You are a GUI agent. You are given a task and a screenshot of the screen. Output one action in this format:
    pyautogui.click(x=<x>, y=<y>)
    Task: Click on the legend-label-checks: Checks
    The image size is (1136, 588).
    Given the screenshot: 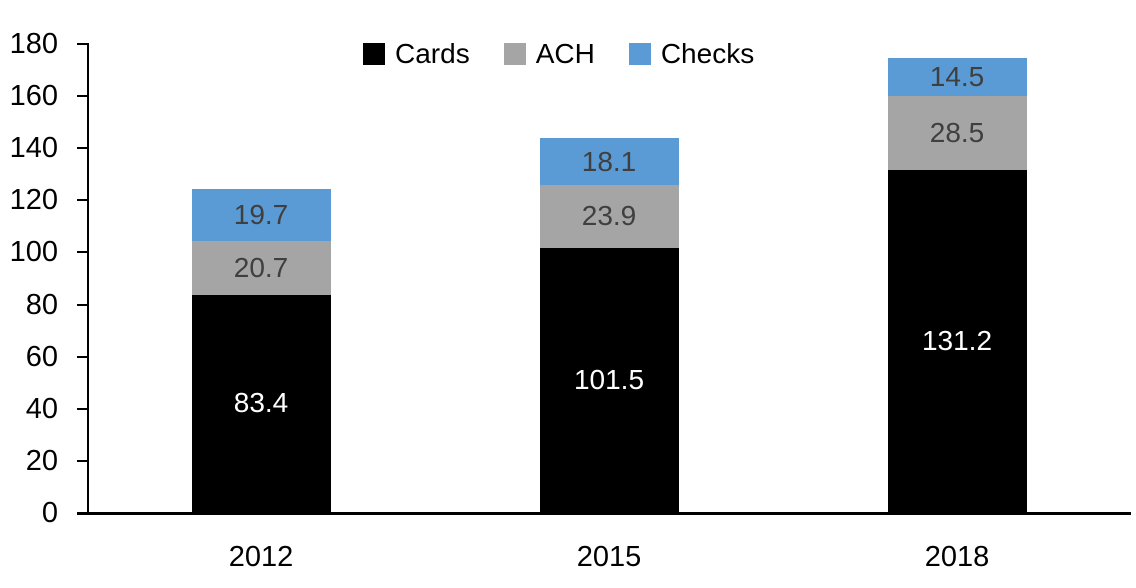 What is the action you would take?
    pyautogui.click(x=707, y=53)
    